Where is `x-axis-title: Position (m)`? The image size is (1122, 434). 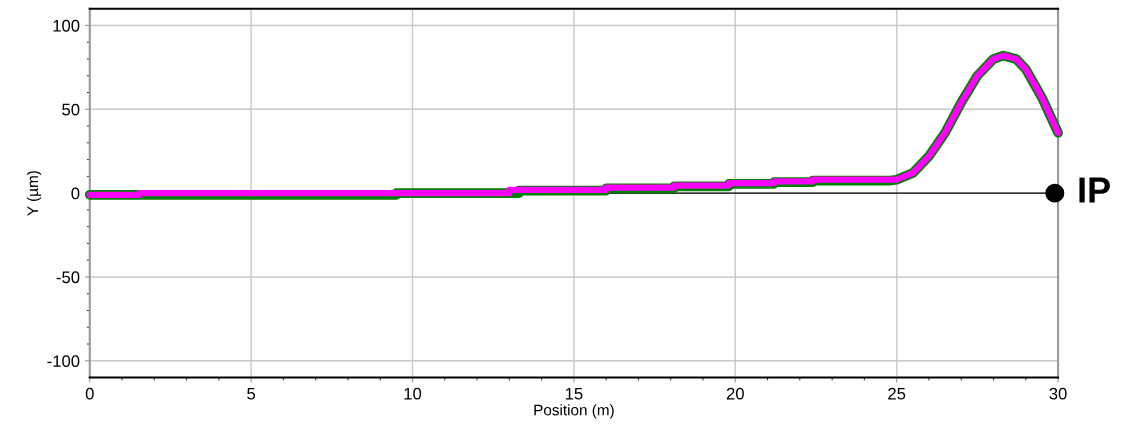
x-axis-title: Position (m) is located at coordinates (574, 411).